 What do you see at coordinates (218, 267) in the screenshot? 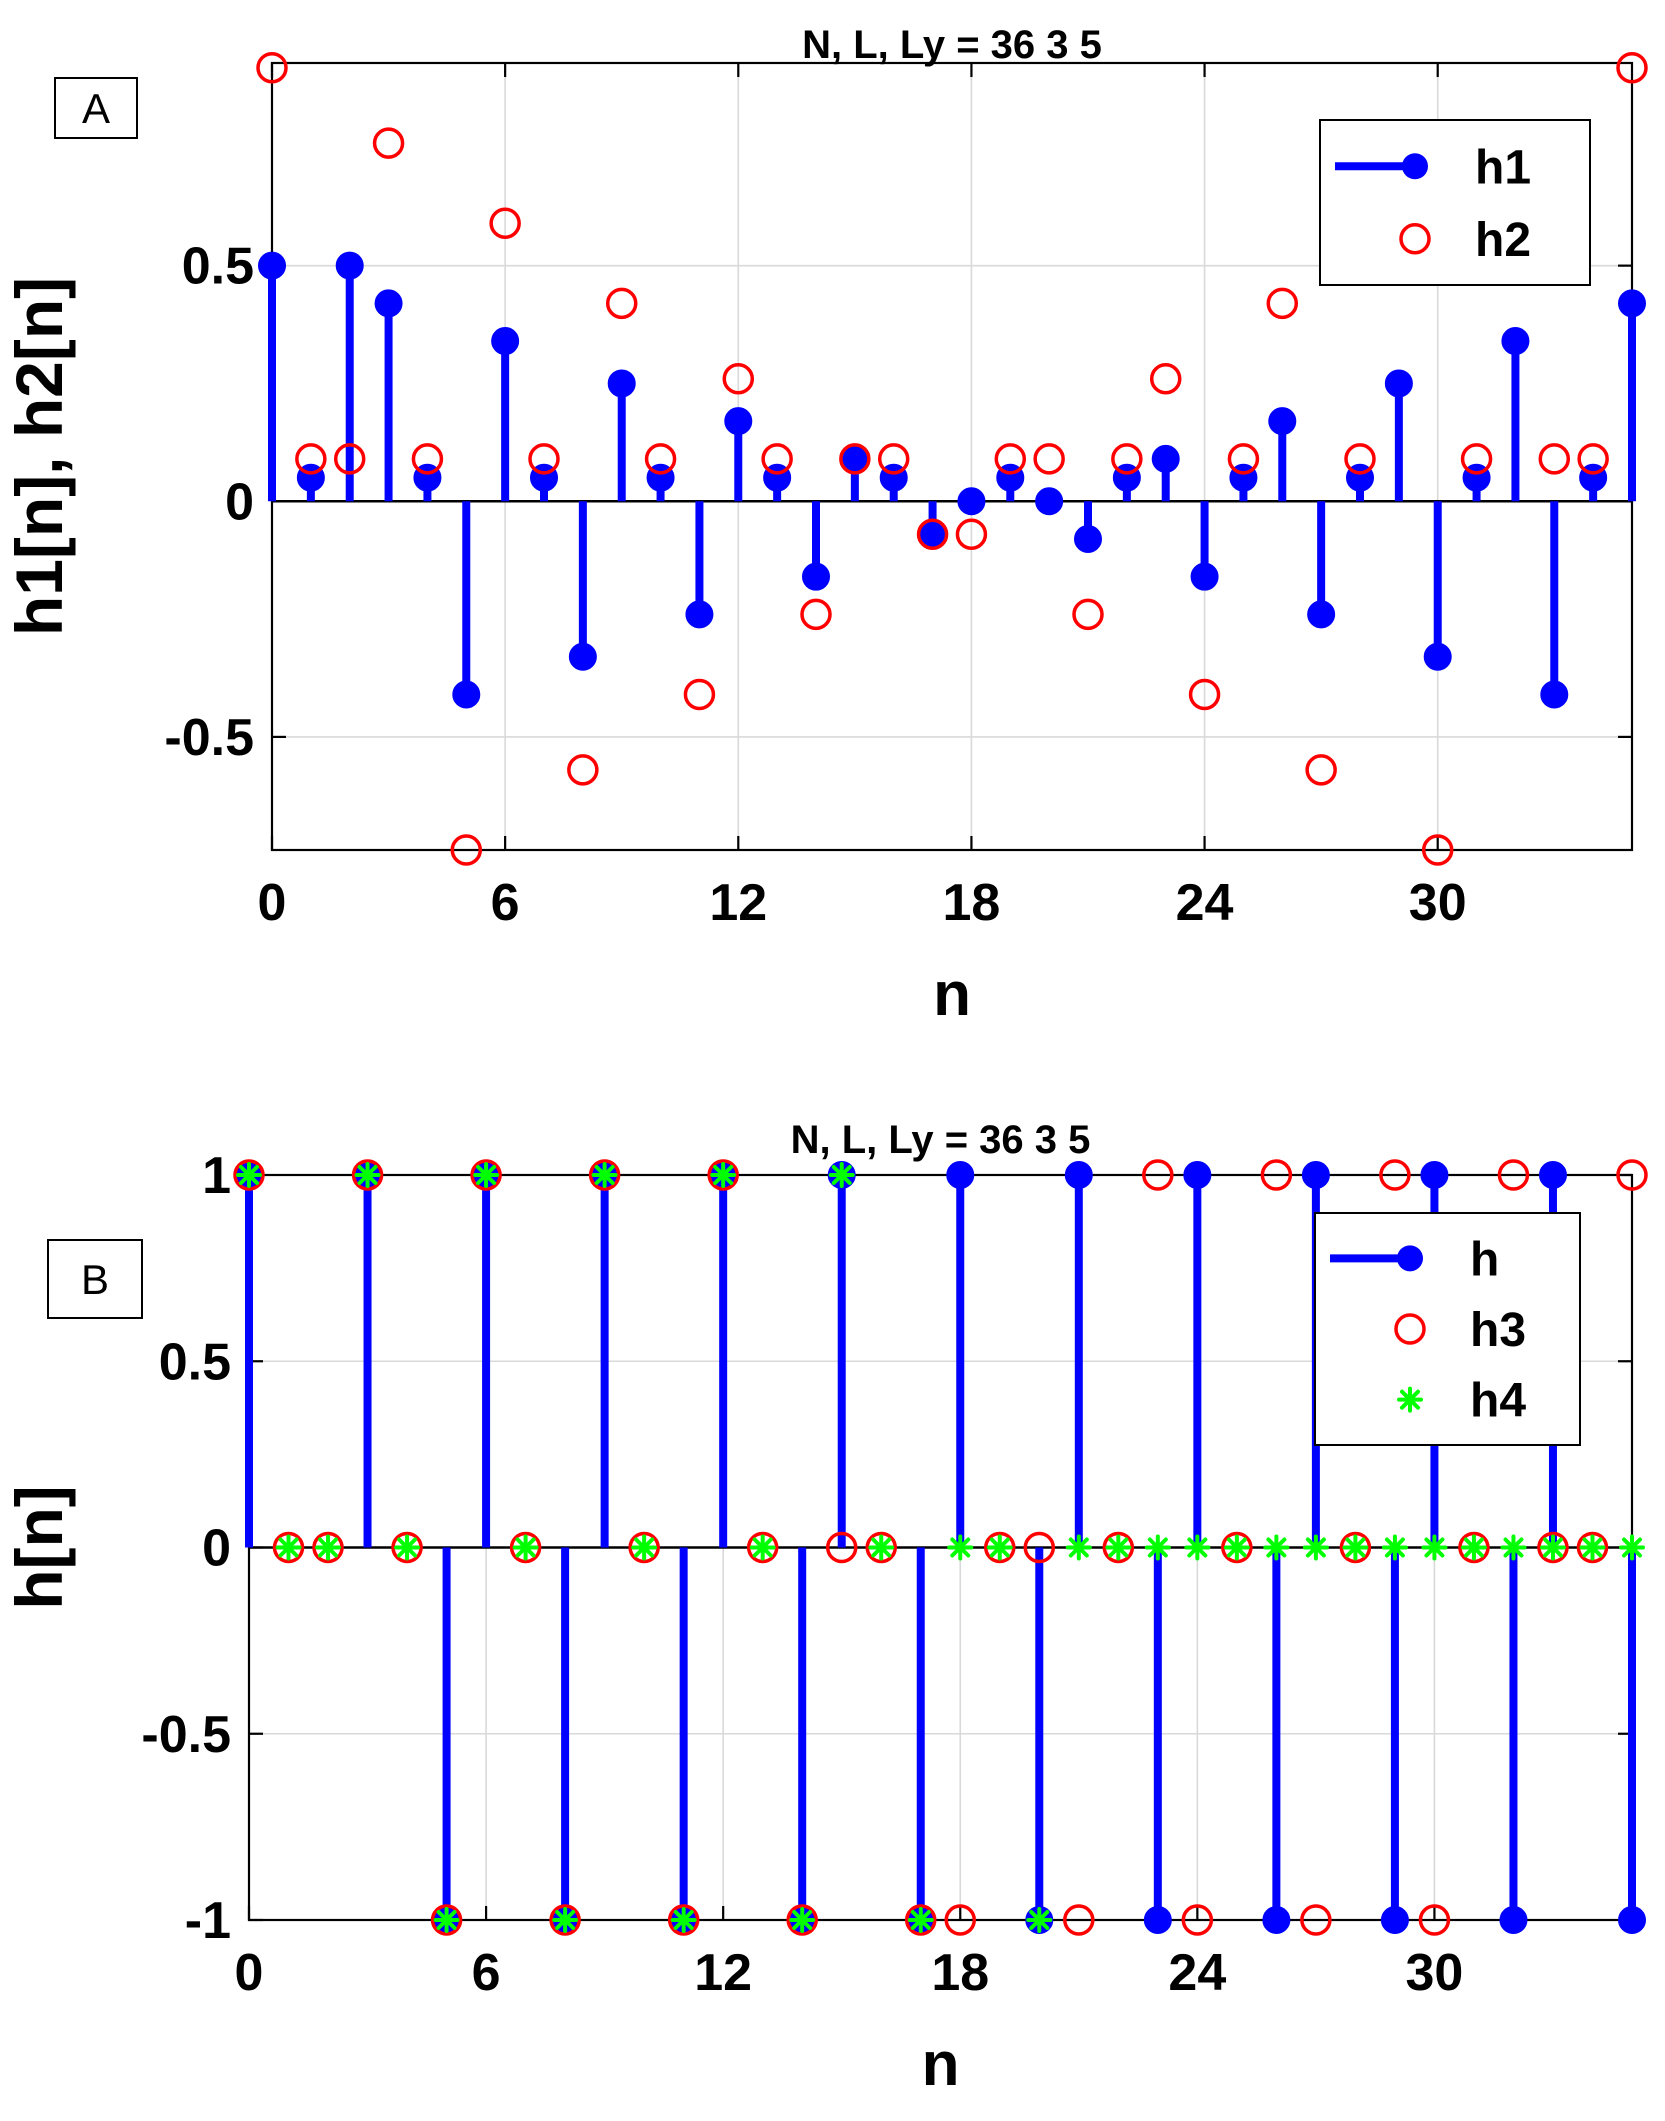
I see `y-tick-label: 0.5` at bounding box center [218, 267].